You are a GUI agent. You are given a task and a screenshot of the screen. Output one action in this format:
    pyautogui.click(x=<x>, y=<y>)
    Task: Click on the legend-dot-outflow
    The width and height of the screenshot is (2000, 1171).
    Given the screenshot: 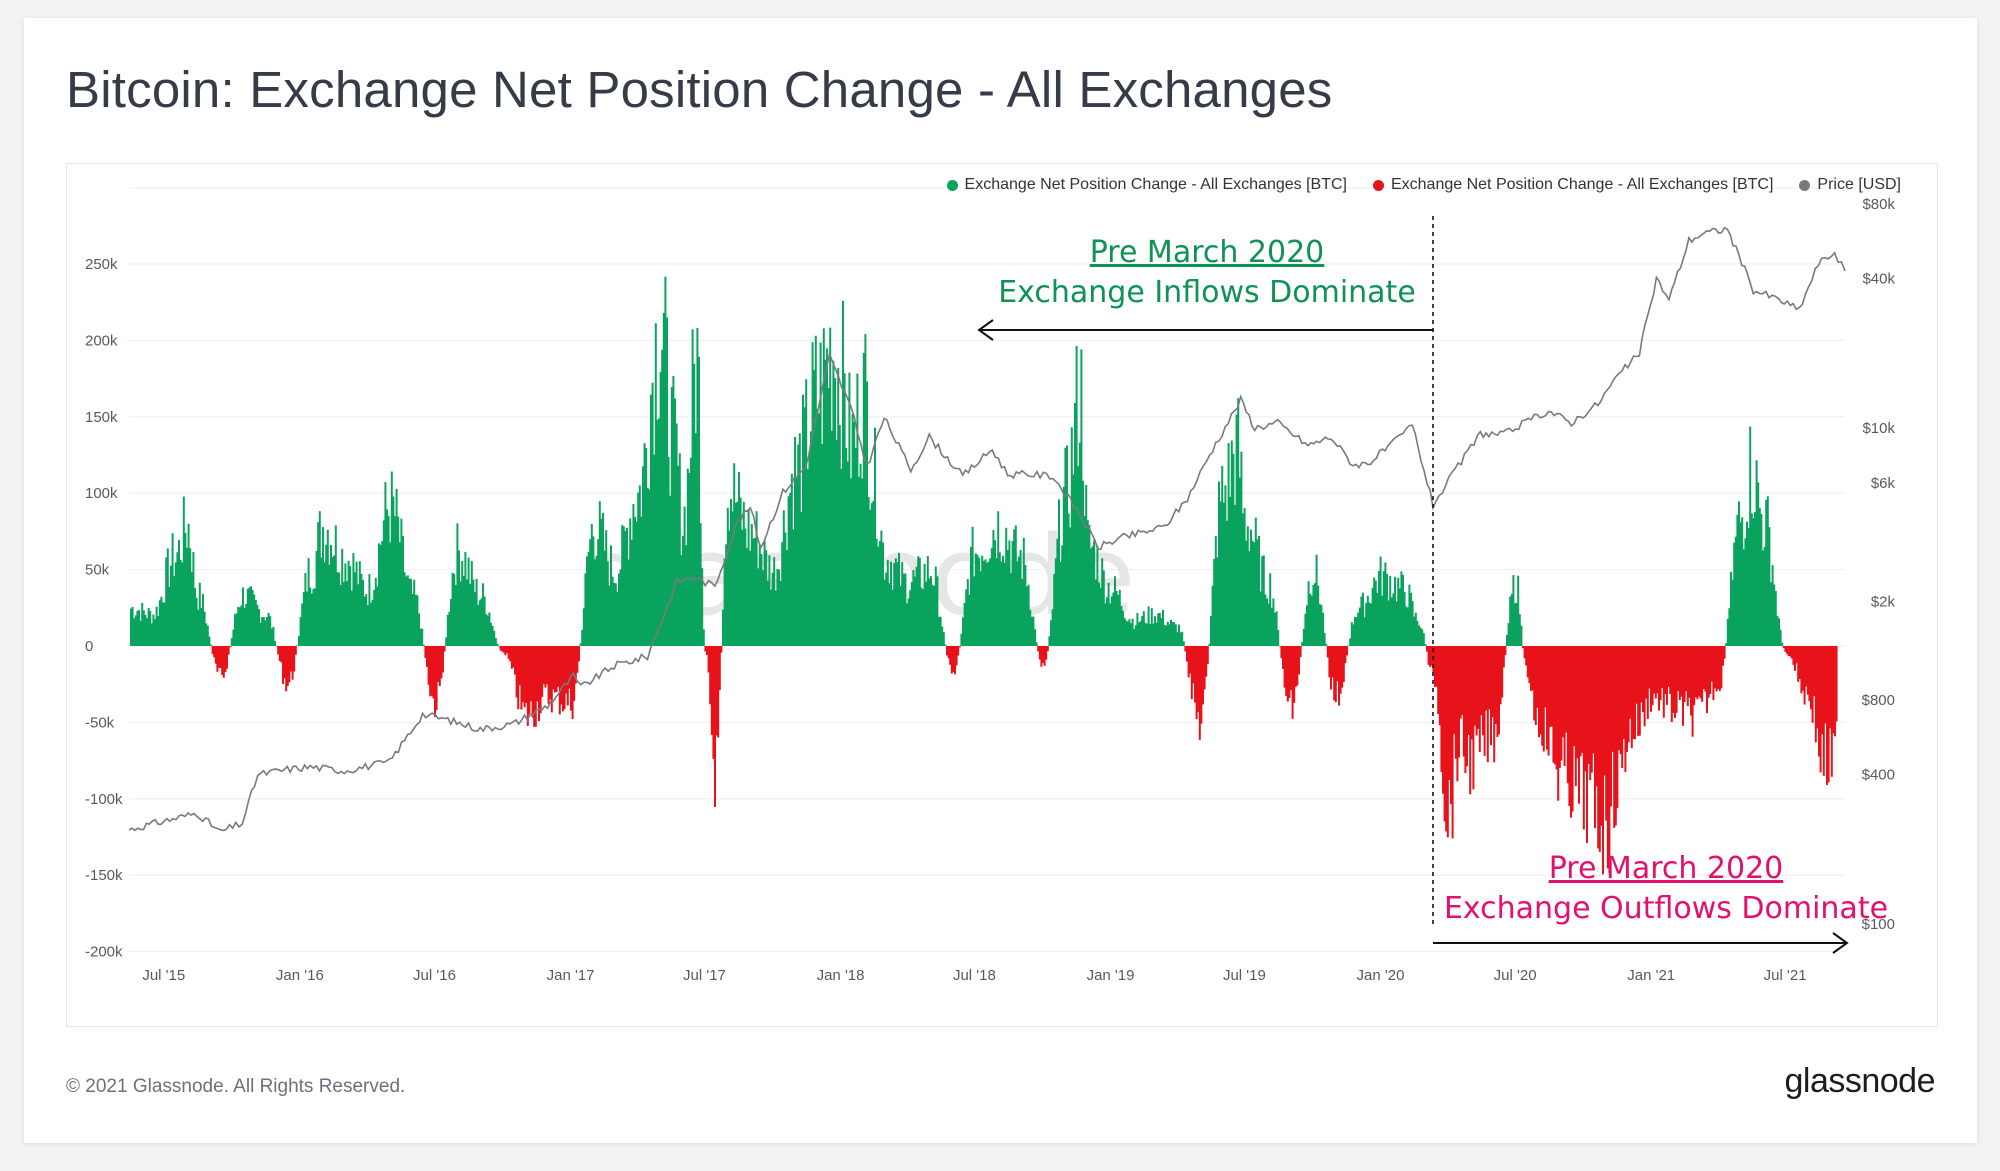 What is the action you would take?
    pyautogui.click(x=1378, y=185)
    